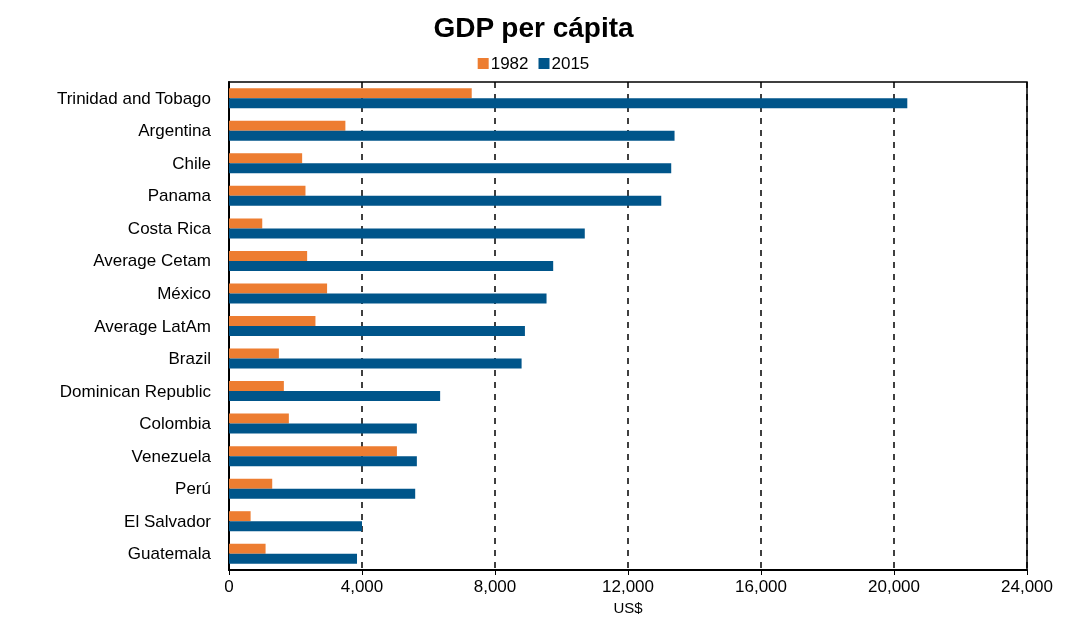 This screenshot has width=1067, height=635. Describe the element at coordinates (362, 586) in the screenshot. I see `x-tick-label: 4,000` at that location.